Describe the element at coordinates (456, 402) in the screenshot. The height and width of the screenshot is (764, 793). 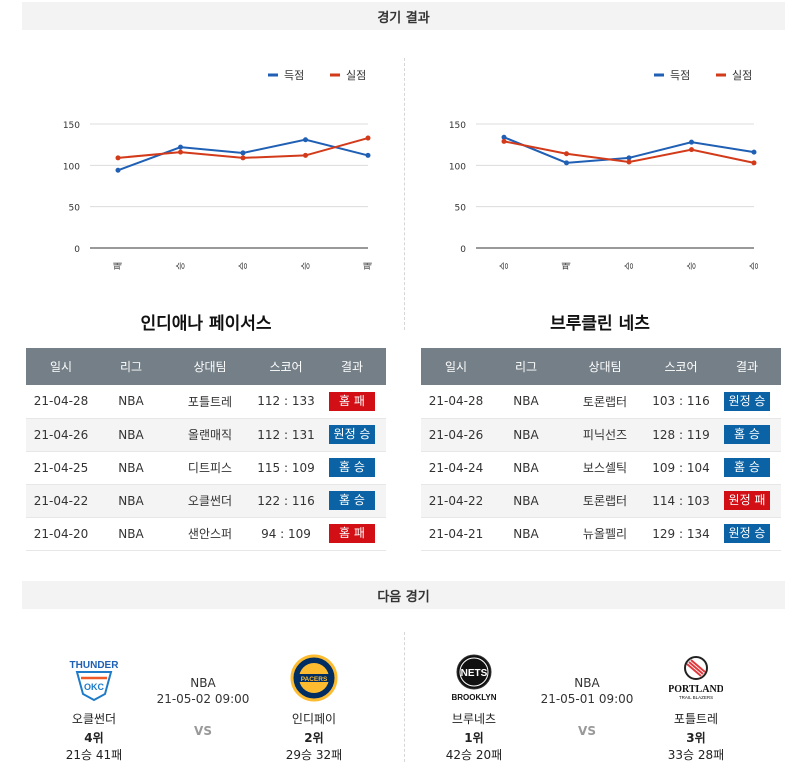
I see `cell-date: 21-04-28` at that location.